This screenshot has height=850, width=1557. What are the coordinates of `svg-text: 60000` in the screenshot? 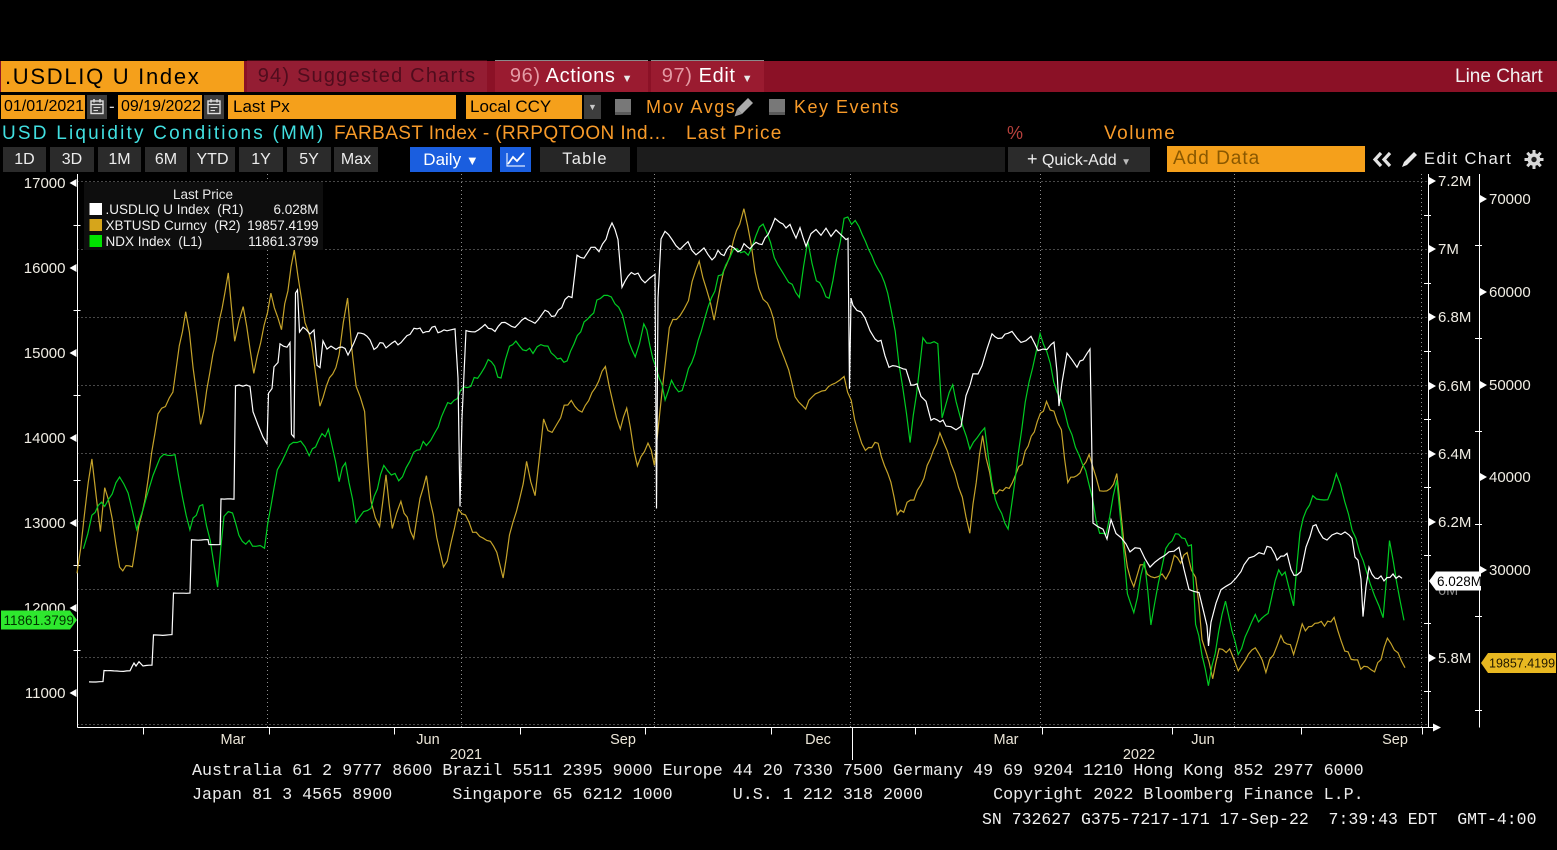 It's located at (1510, 292).